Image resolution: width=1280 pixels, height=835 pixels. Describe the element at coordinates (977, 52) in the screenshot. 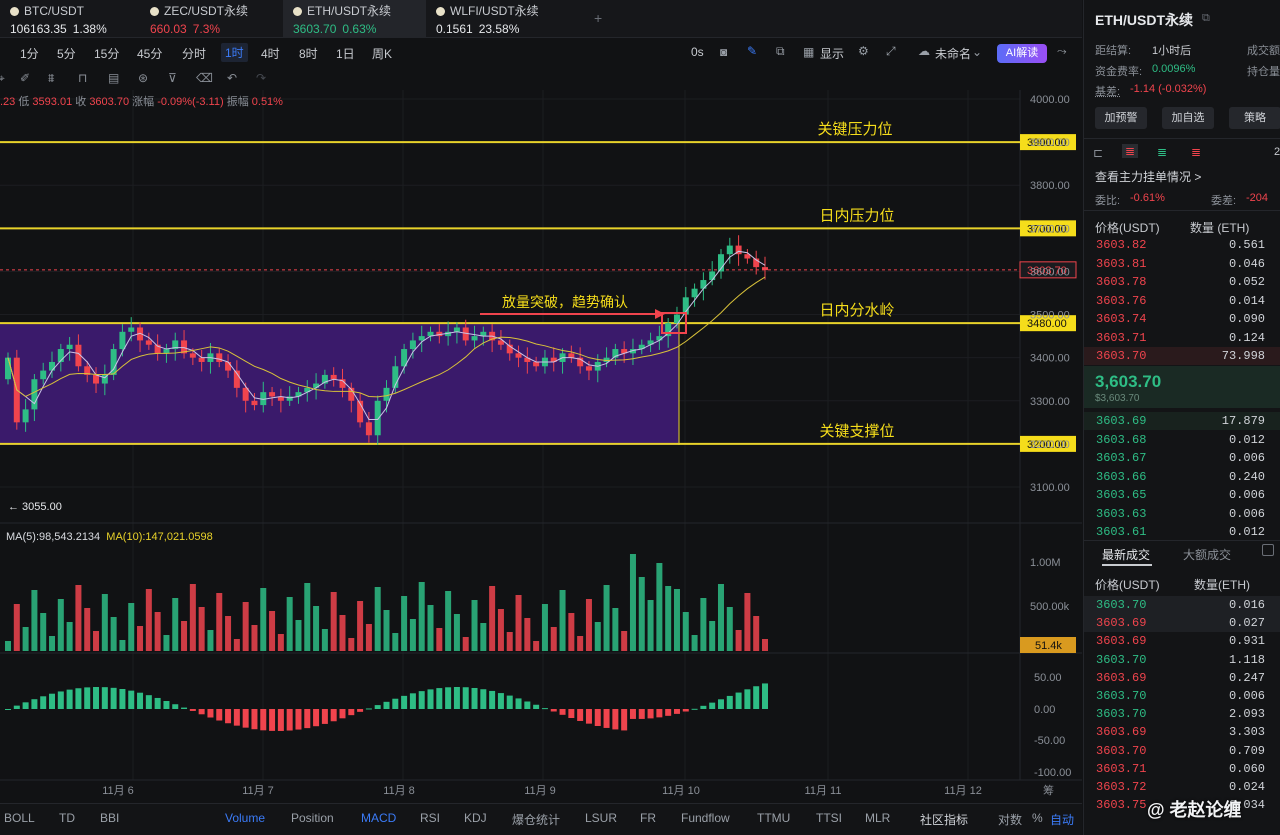

I see `chevron-down-icon: ⌄` at that location.